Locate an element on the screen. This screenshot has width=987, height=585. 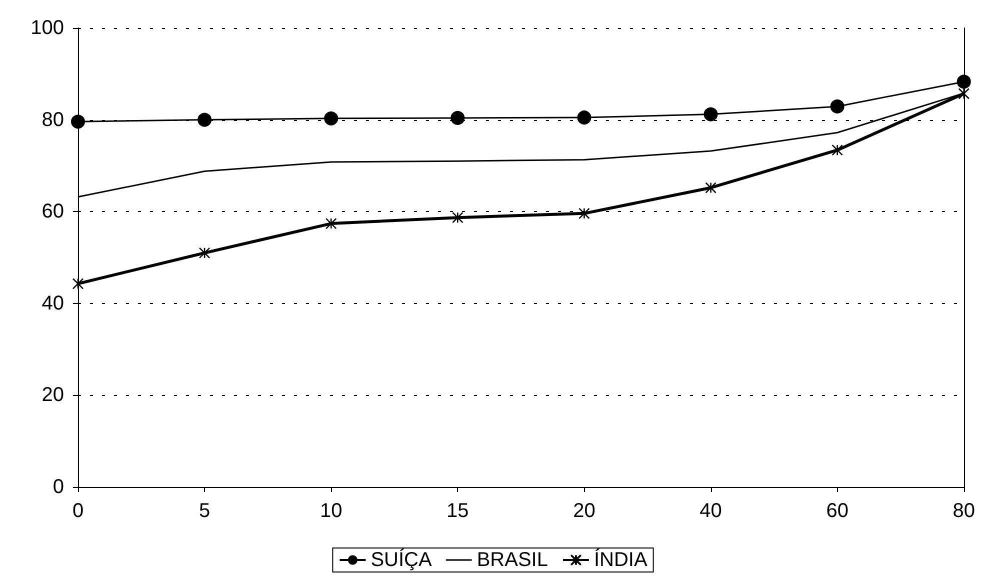
x-tick-label: 60 is located at coordinates (837, 511).